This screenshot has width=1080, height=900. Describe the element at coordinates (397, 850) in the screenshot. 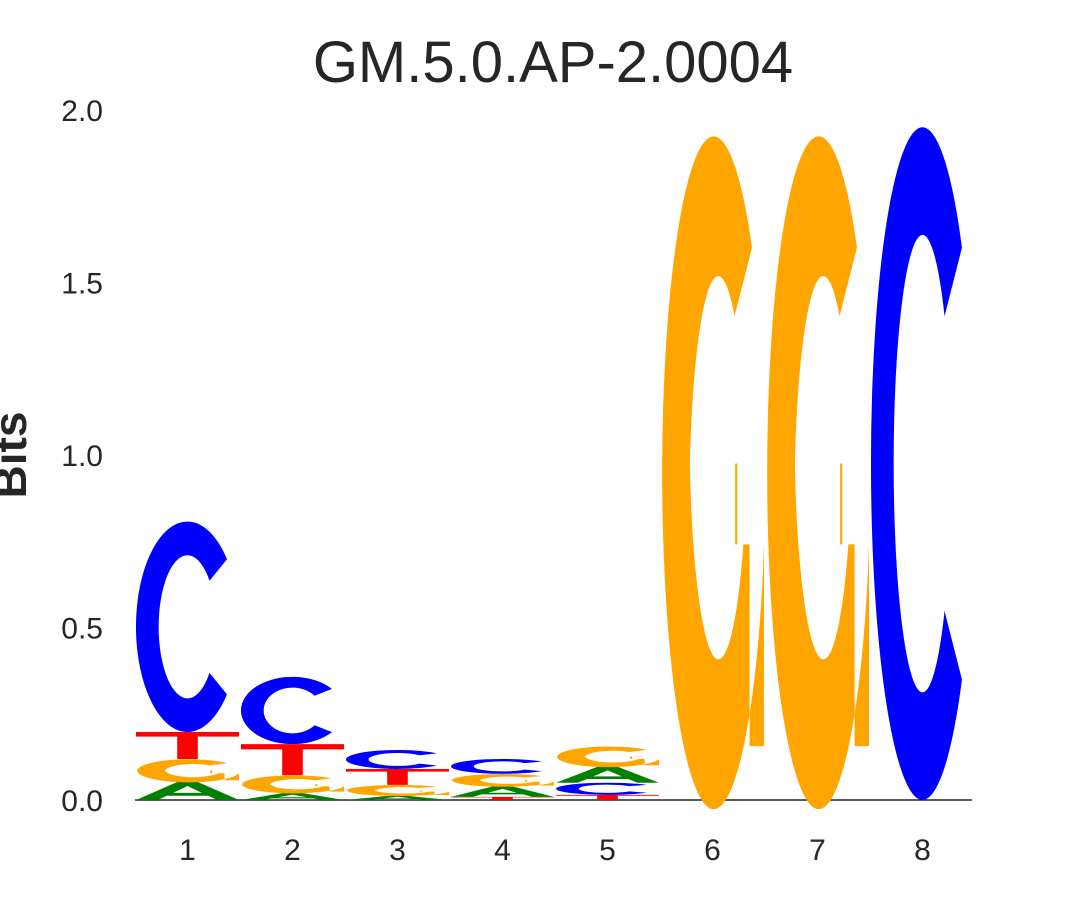

I see `x-tick-label: 3` at that location.